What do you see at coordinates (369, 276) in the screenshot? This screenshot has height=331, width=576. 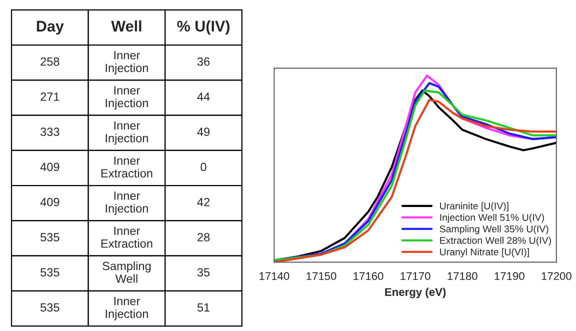 I see `x-tick-label: 17160` at bounding box center [369, 276].